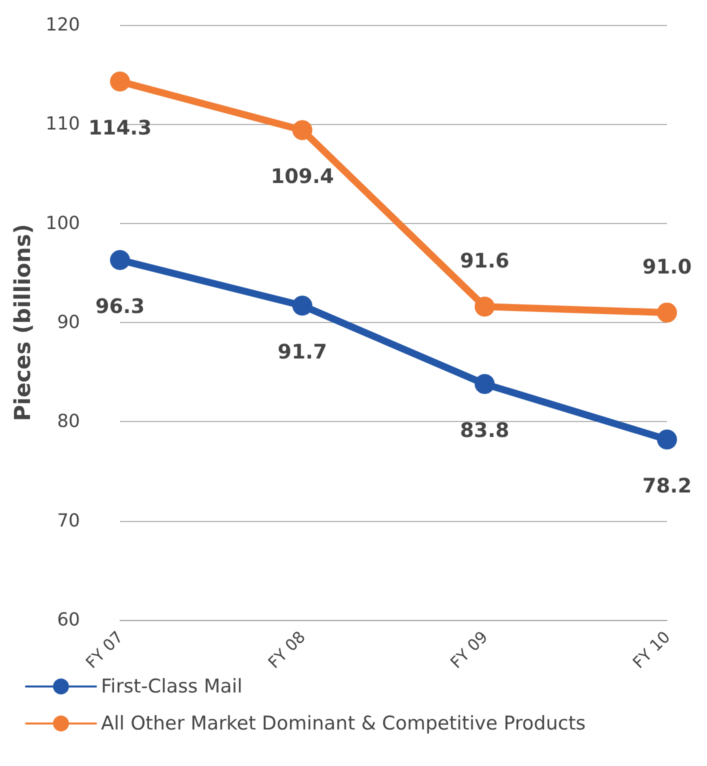 This screenshot has height=766, width=707. What do you see at coordinates (68, 620) in the screenshot?
I see `y-tick-label: 60` at bounding box center [68, 620].